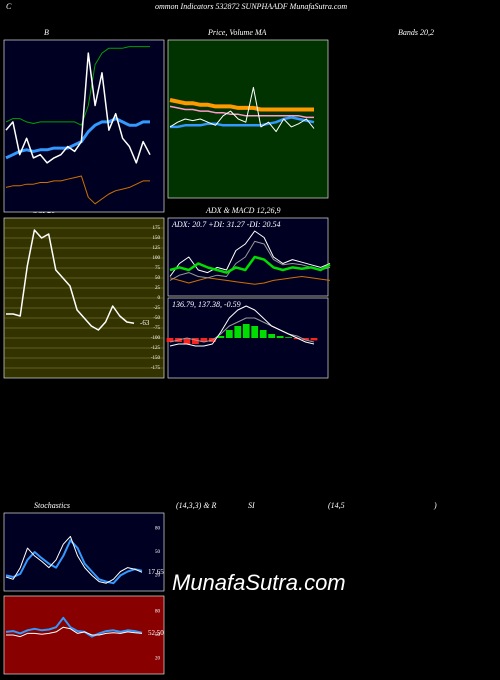 This screenshot has height=680, width=500. Describe the element at coordinates (156, 328) in the screenshot. I see `y-tick-label: -75` at that location.